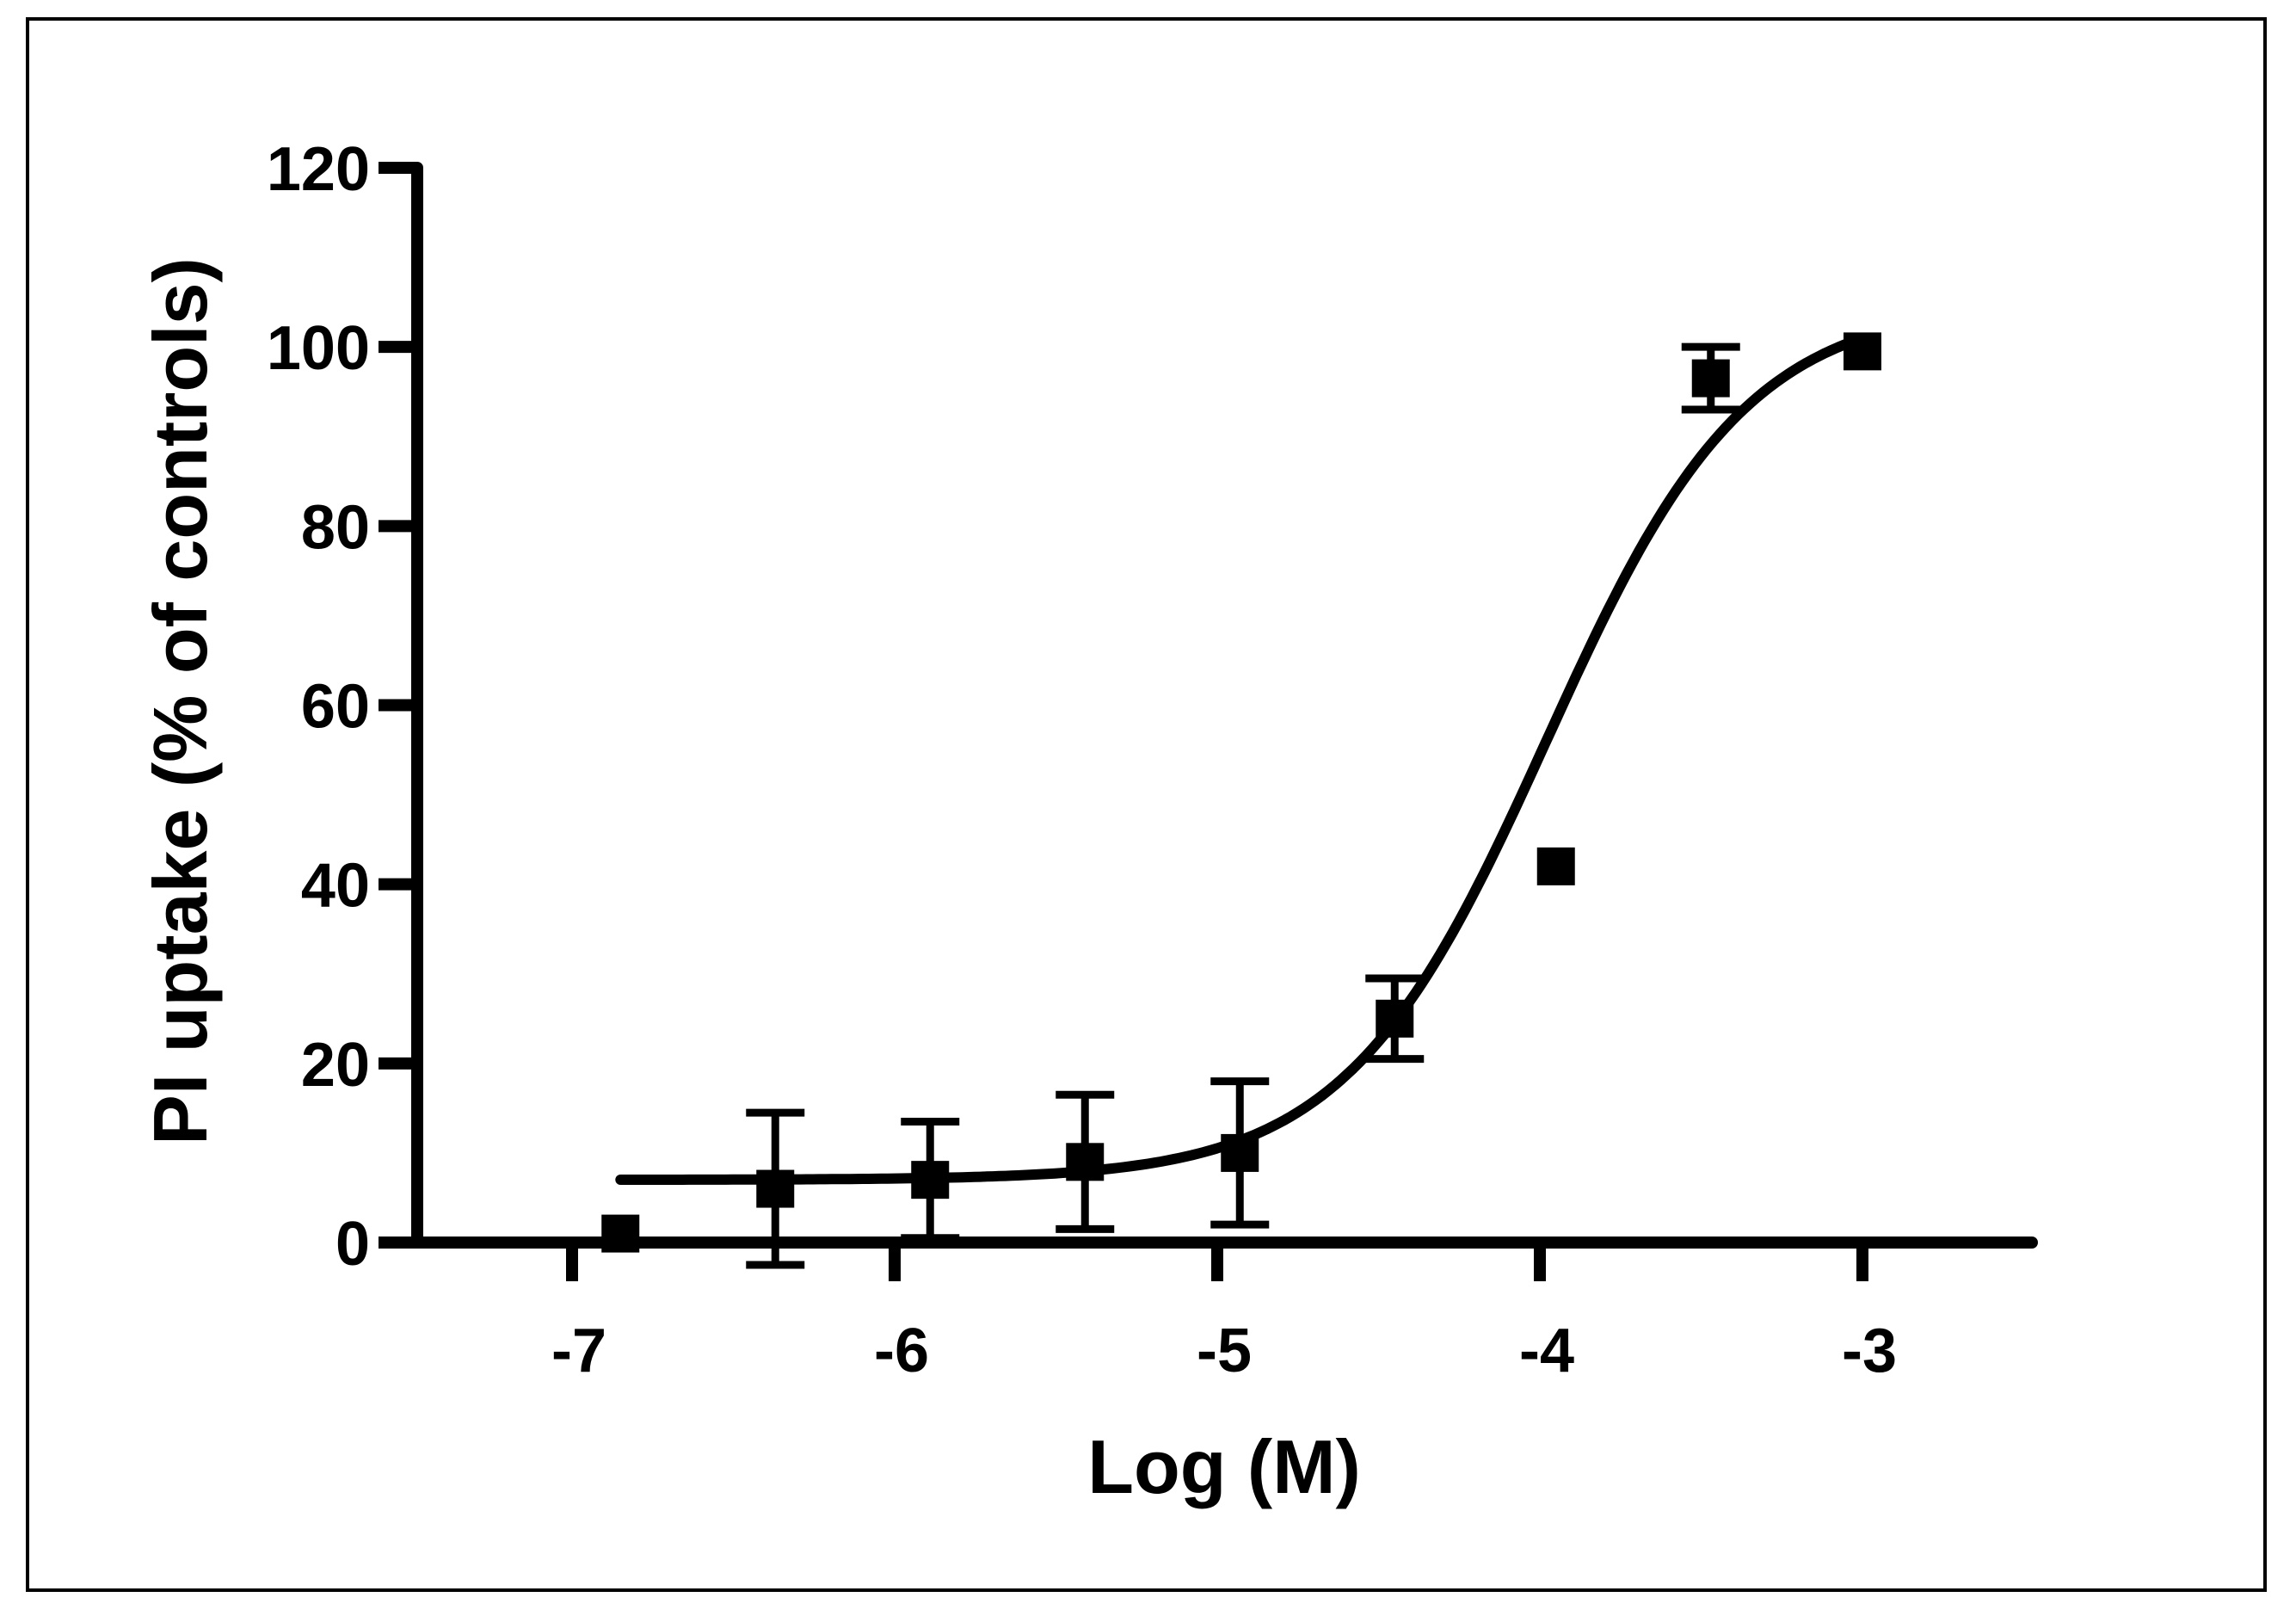 The height and width of the screenshot is (1622, 2296). I want to click on y-tick-label: 120, so click(318, 169).